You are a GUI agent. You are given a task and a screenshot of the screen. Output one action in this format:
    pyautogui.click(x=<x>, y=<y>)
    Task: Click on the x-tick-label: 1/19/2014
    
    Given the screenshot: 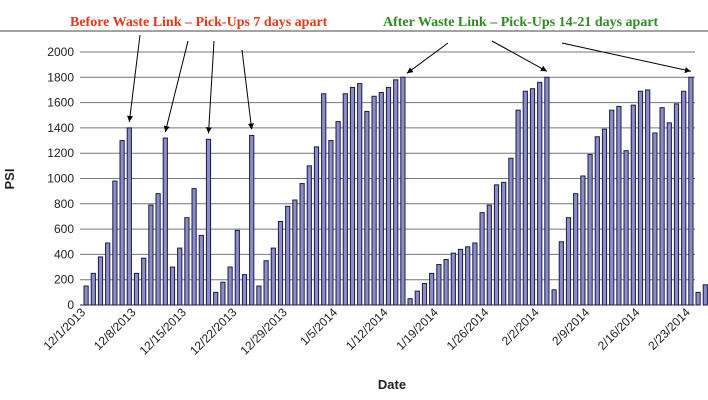 What is the action you would take?
    pyautogui.click(x=417, y=329)
    